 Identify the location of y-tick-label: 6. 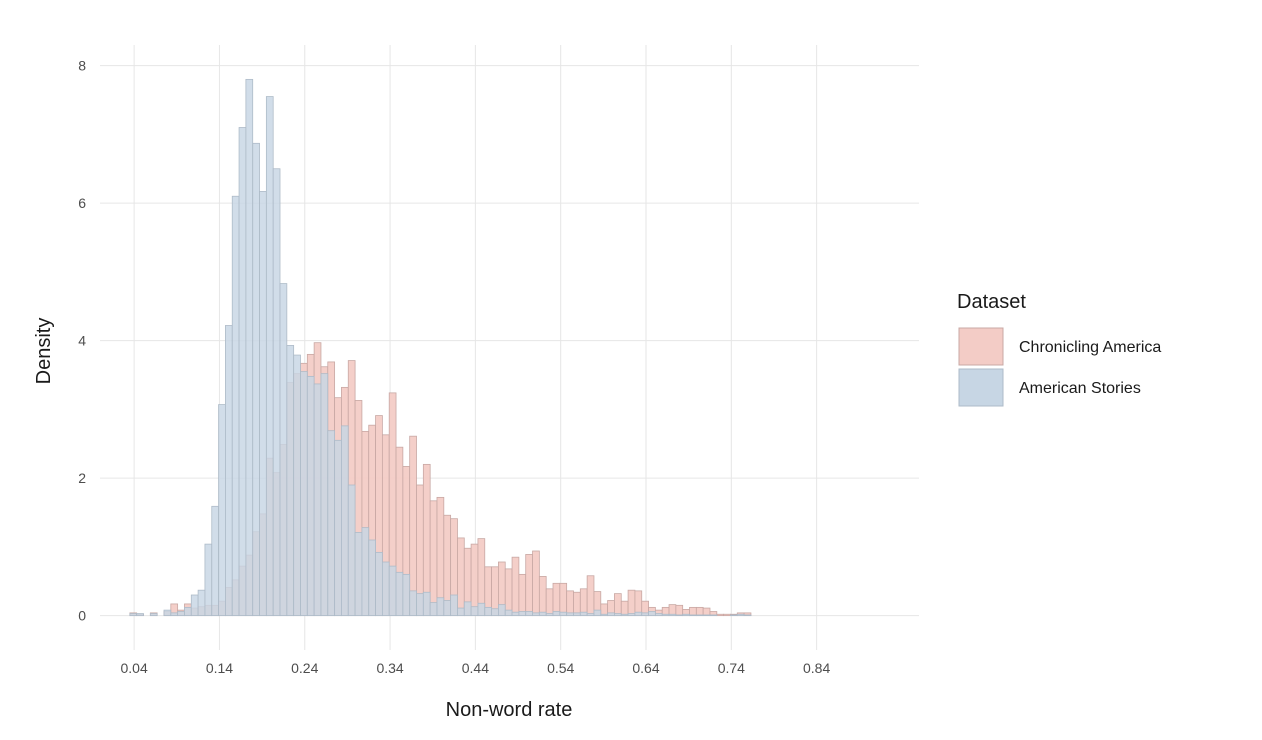
(82, 203).